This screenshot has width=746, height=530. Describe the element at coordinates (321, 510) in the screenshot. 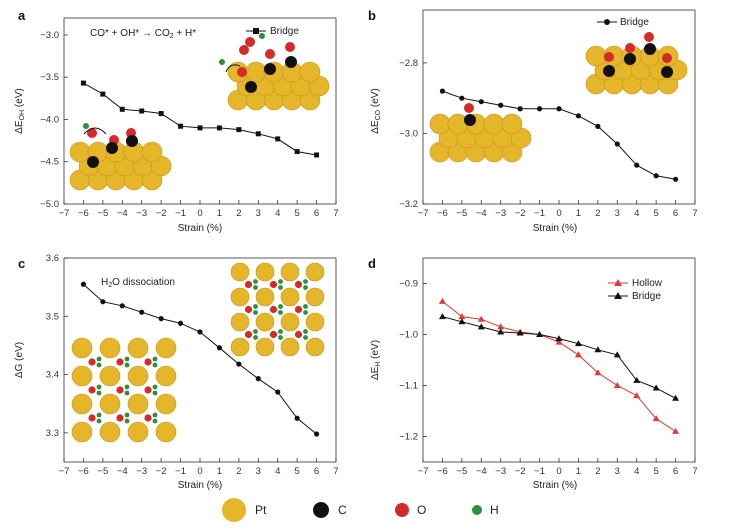

I see `legend-c-swatch` at that location.